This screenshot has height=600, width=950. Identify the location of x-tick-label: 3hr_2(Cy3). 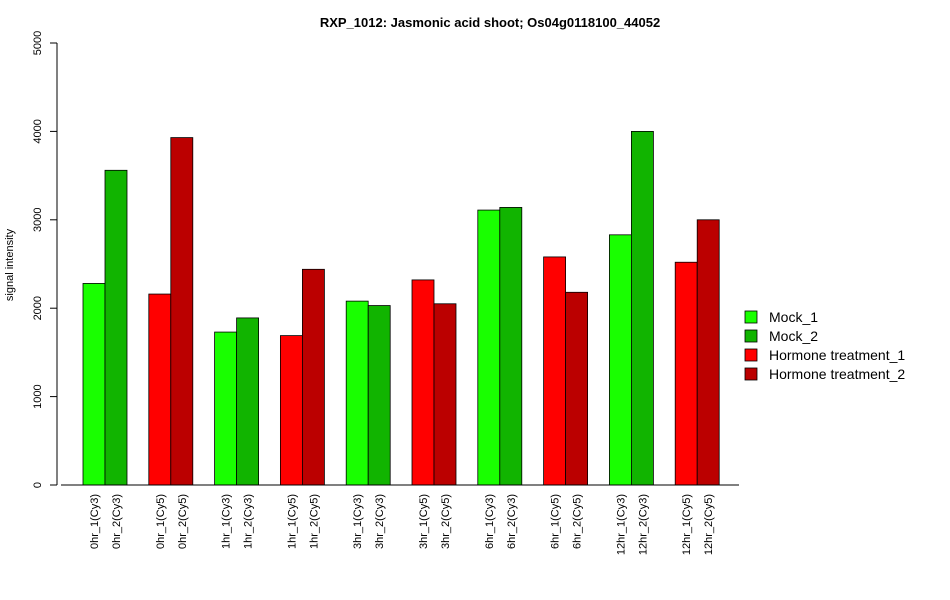
(380, 521).